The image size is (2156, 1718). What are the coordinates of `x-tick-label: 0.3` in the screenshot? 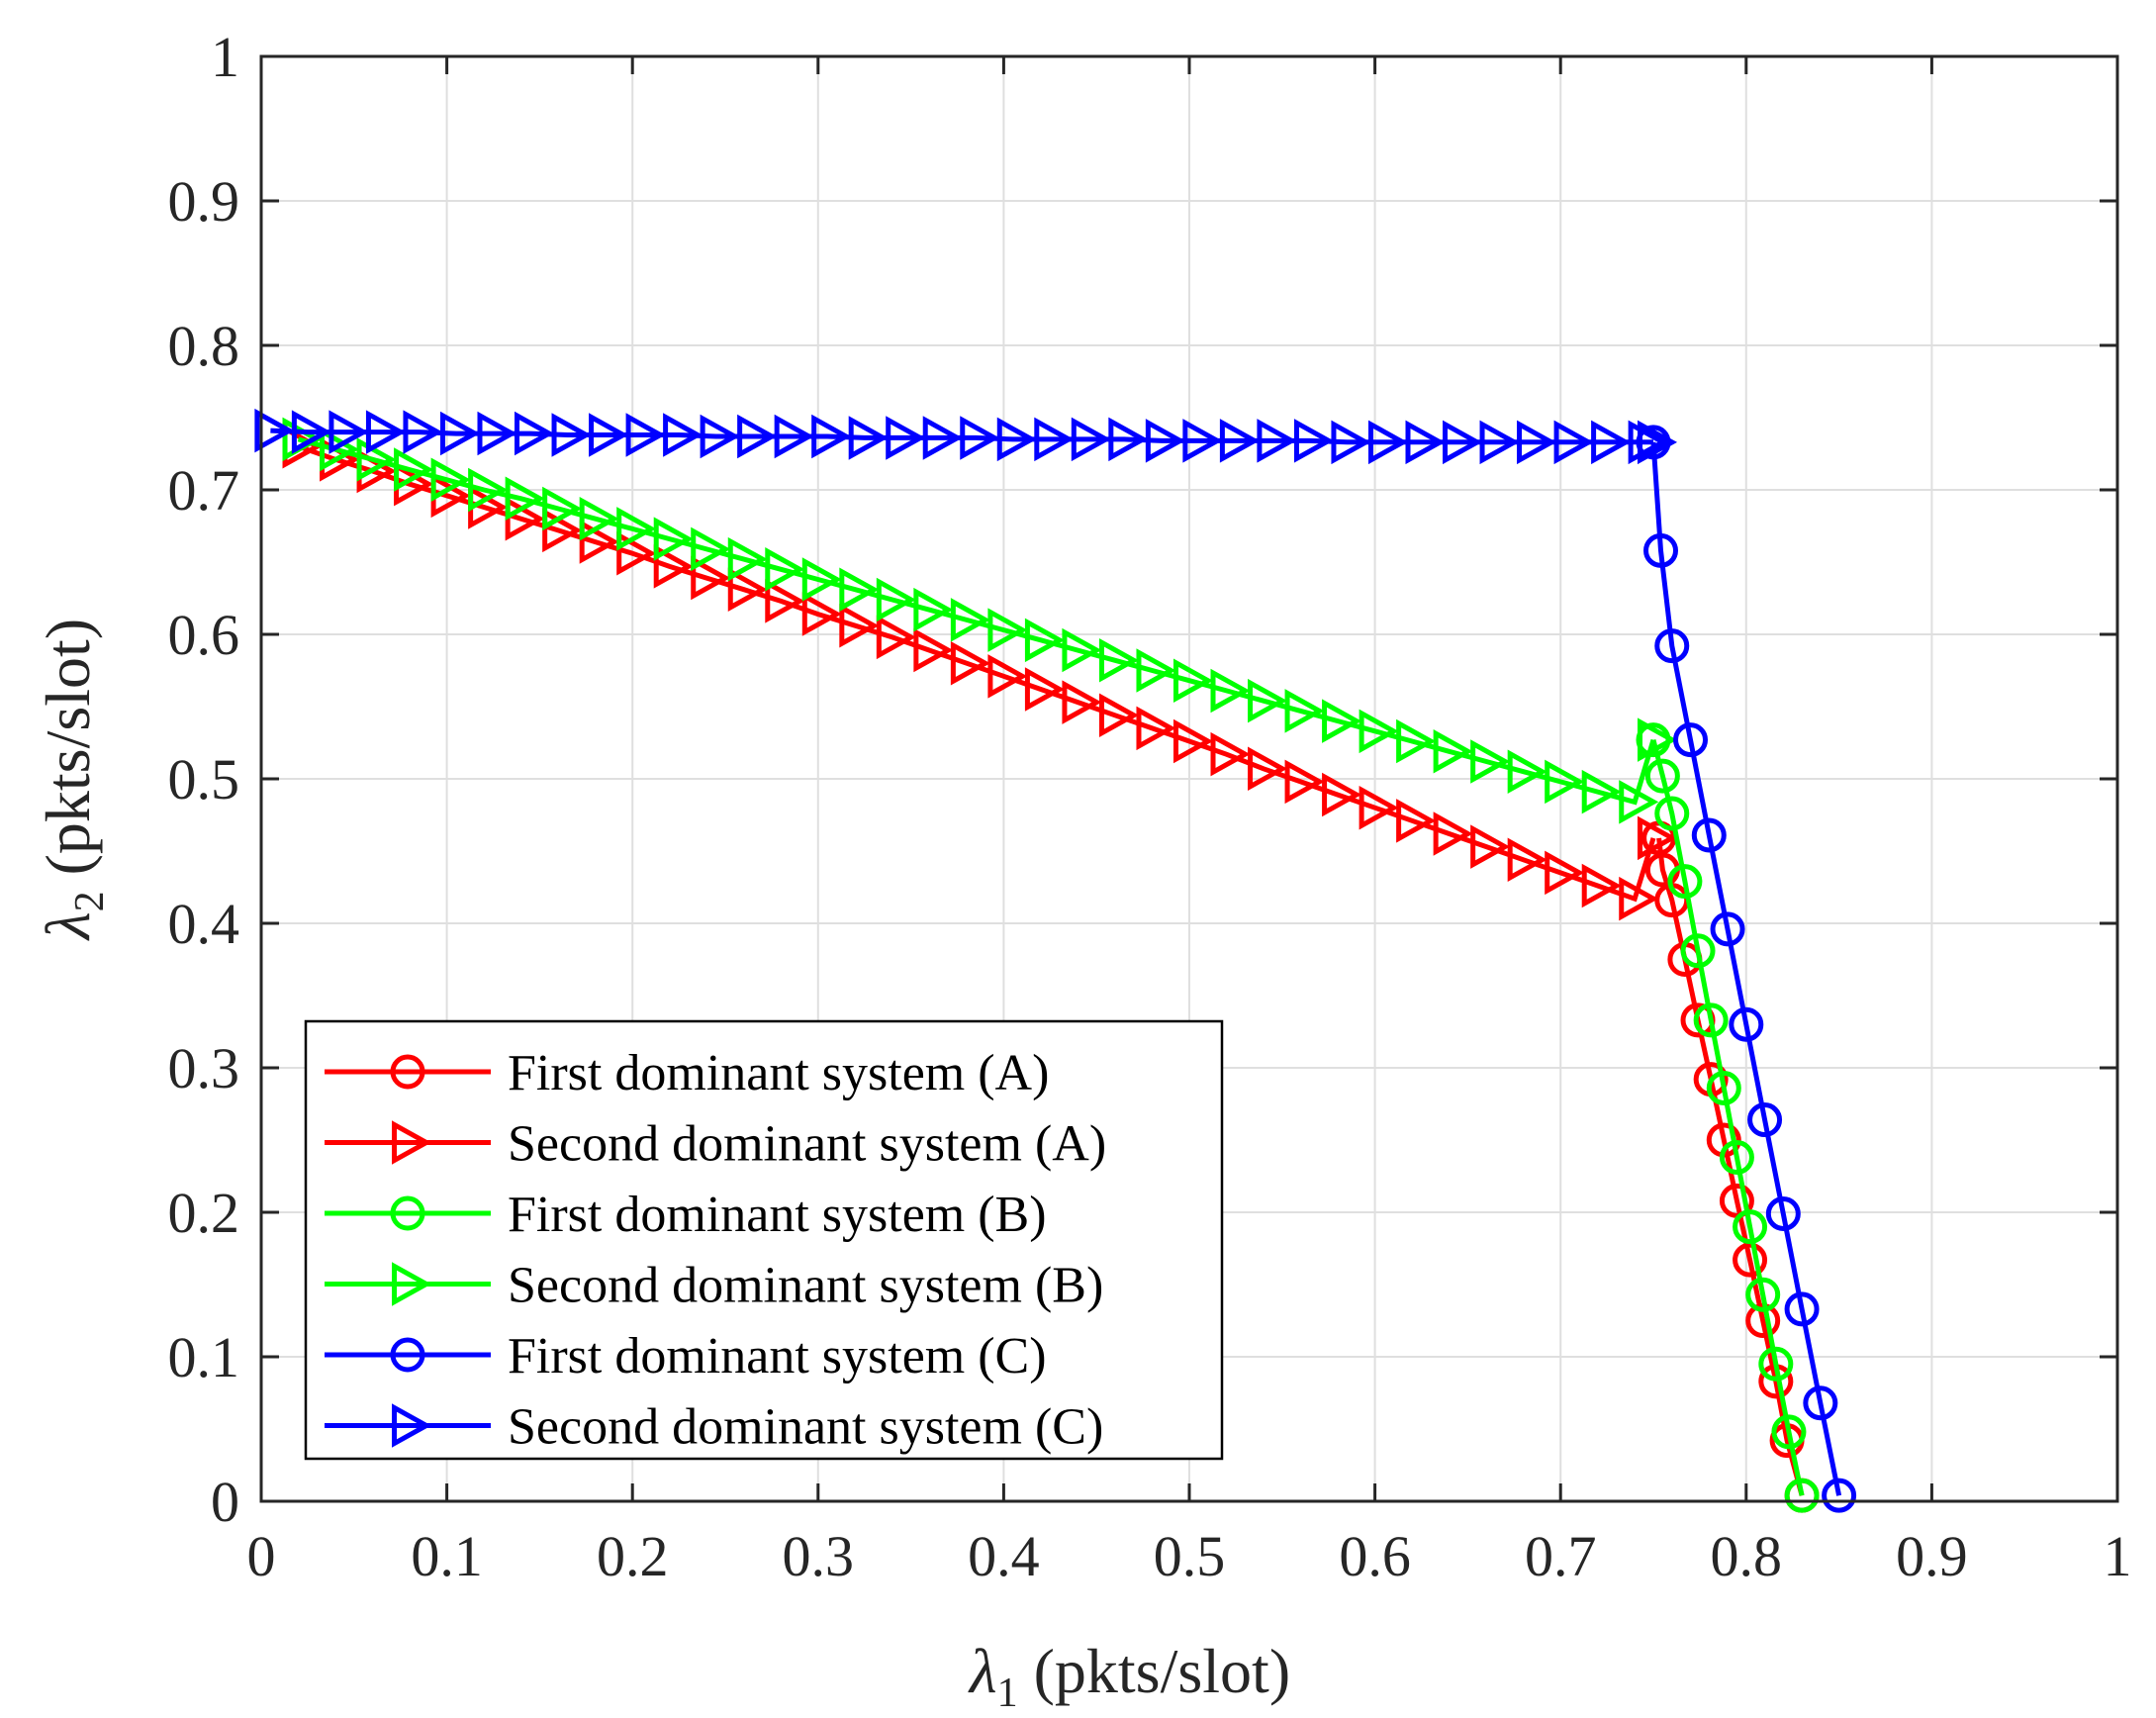 It's located at (819, 1556).